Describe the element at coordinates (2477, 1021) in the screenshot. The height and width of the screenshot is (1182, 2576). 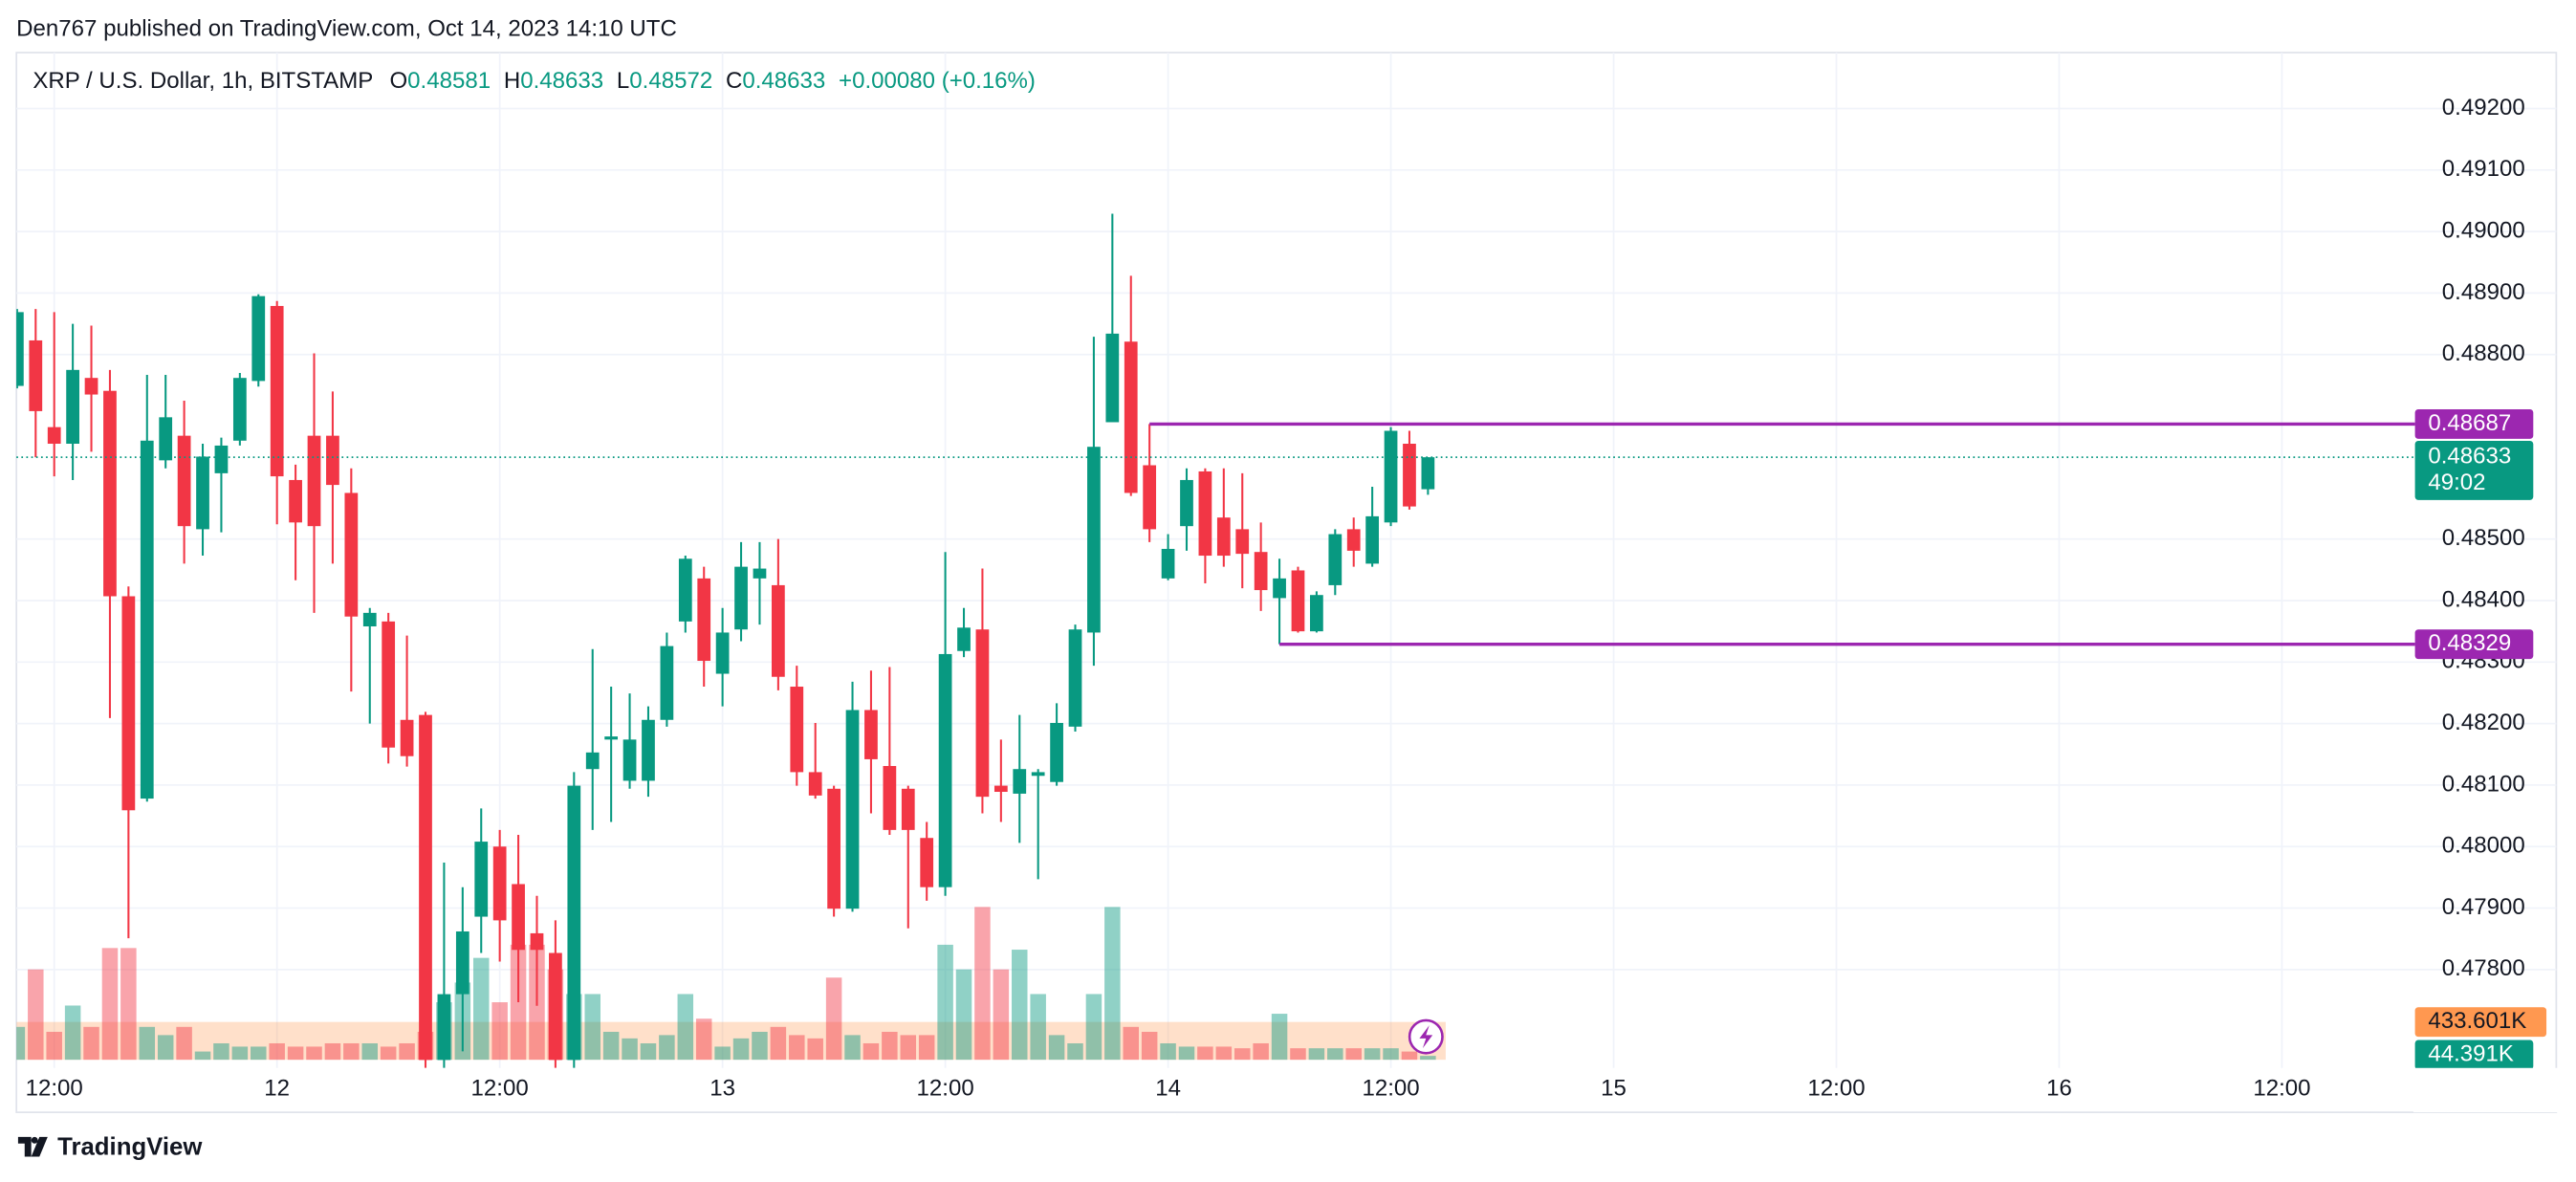
I see `volume-ma-label: 433.601K` at that location.